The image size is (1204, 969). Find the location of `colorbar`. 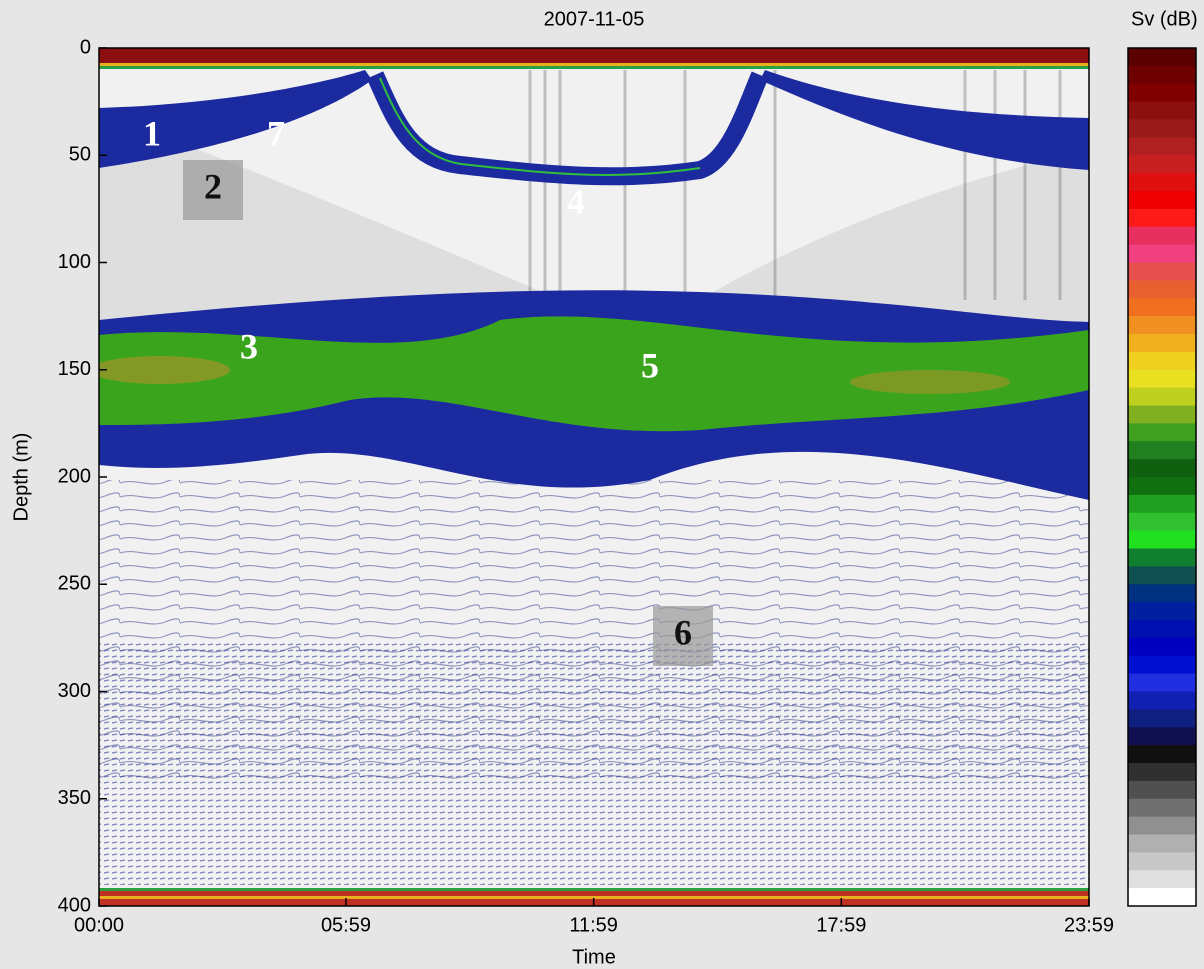

colorbar is located at coordinates (1162, 477).